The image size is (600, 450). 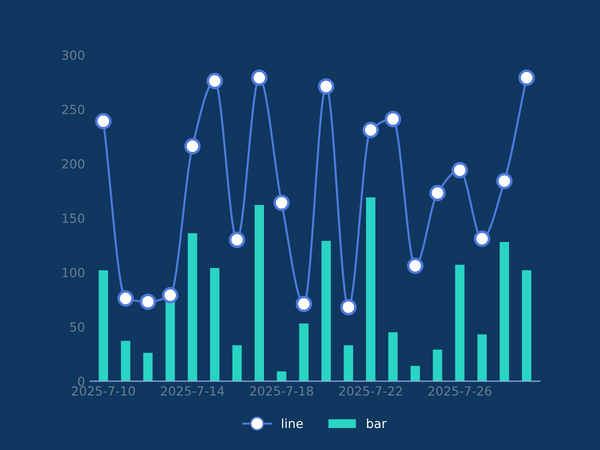 What do you see at coordinates (292, 423) in the screenshot?
I see `legend-label: line` at bounding box center [292, 423].